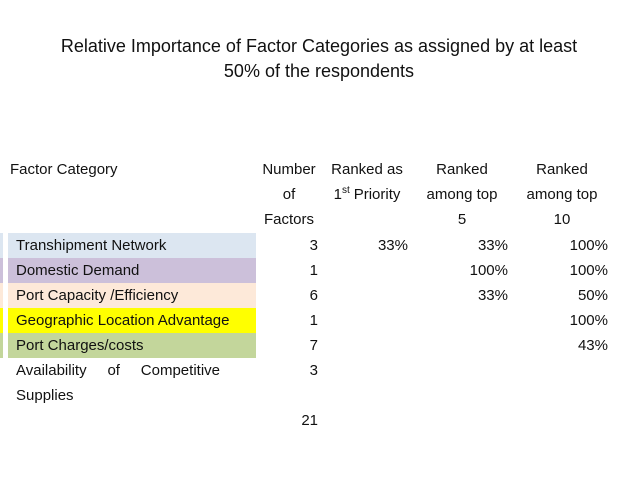 This screenshot has height=478, width=638. I want to click on header-ranked-top10-line2: among top, so click(562, 194).